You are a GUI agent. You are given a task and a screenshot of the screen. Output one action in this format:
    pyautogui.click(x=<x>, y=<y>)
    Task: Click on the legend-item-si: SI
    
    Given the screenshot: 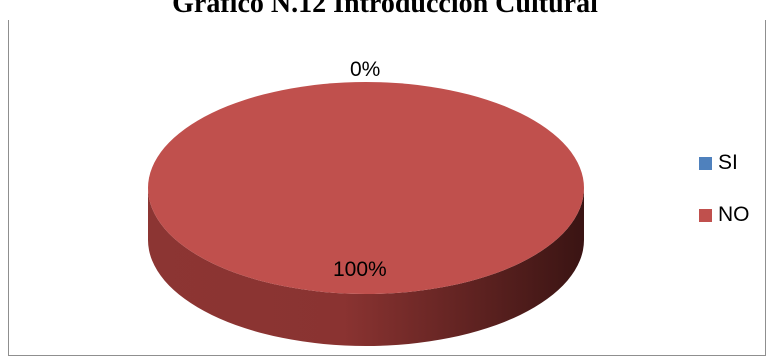 What is the action you would take?
    pyautogui.click(x=724, y=163)
    